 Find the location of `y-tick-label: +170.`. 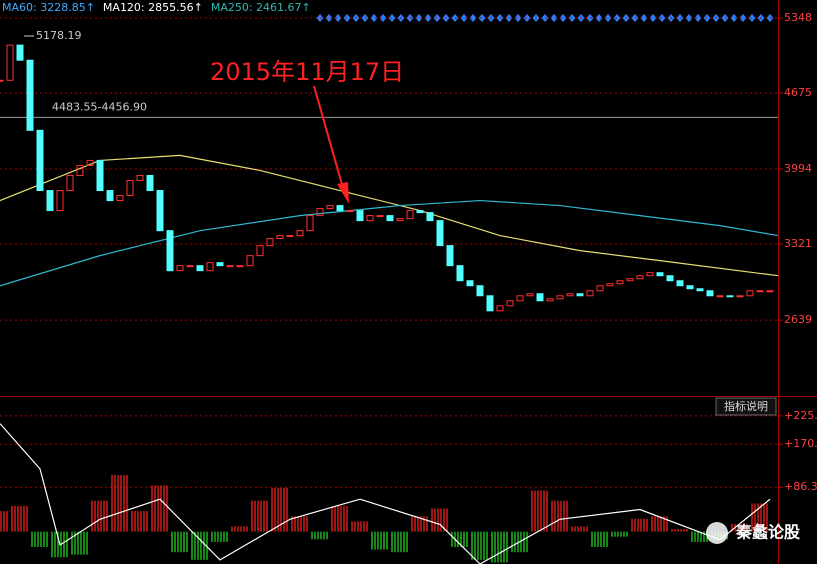

y-tick-label: +170. is located at coordinates (800, 443).